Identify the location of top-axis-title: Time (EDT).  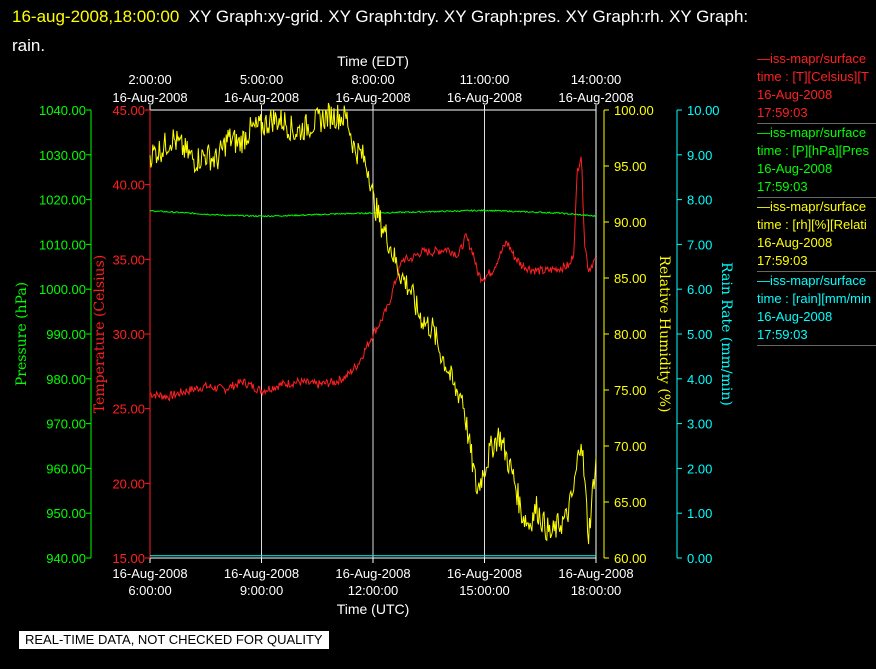
(373, 61).